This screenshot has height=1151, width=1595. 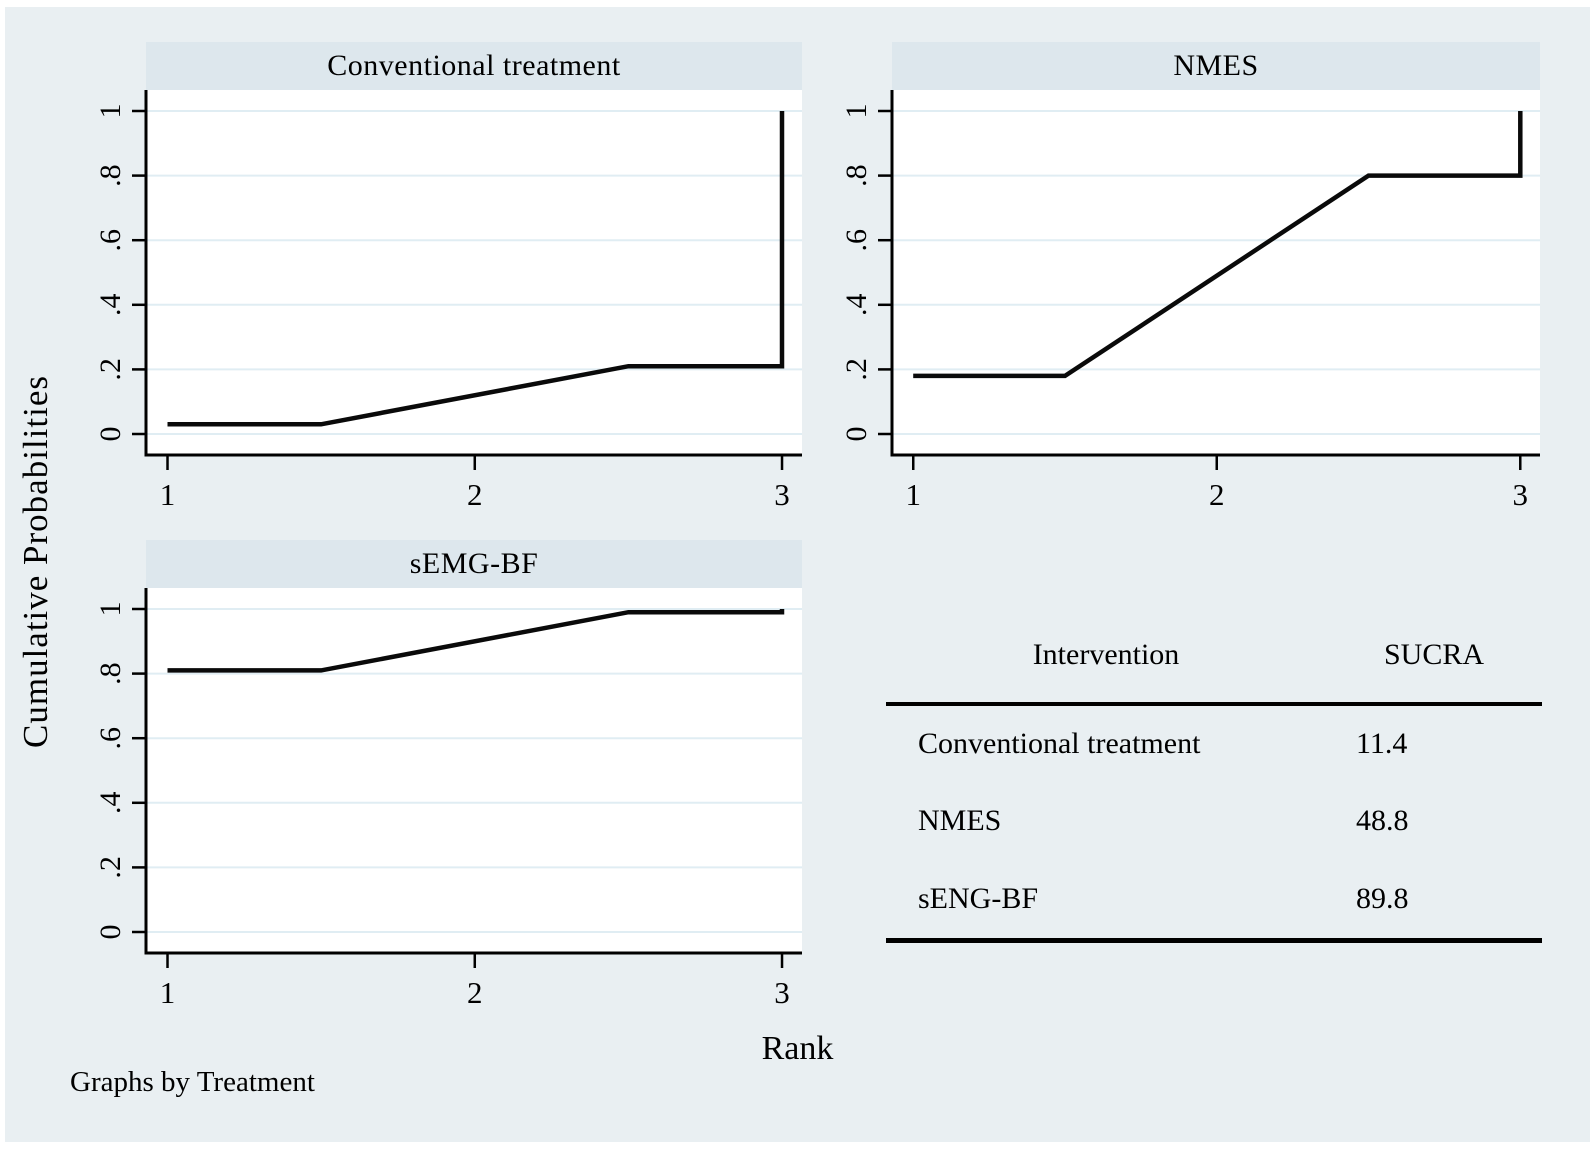 What do you see at coordinates (1106, 654) in the screenshot?
I see `table-header-intervention: Intervention` at bounding box center [1106, 654].